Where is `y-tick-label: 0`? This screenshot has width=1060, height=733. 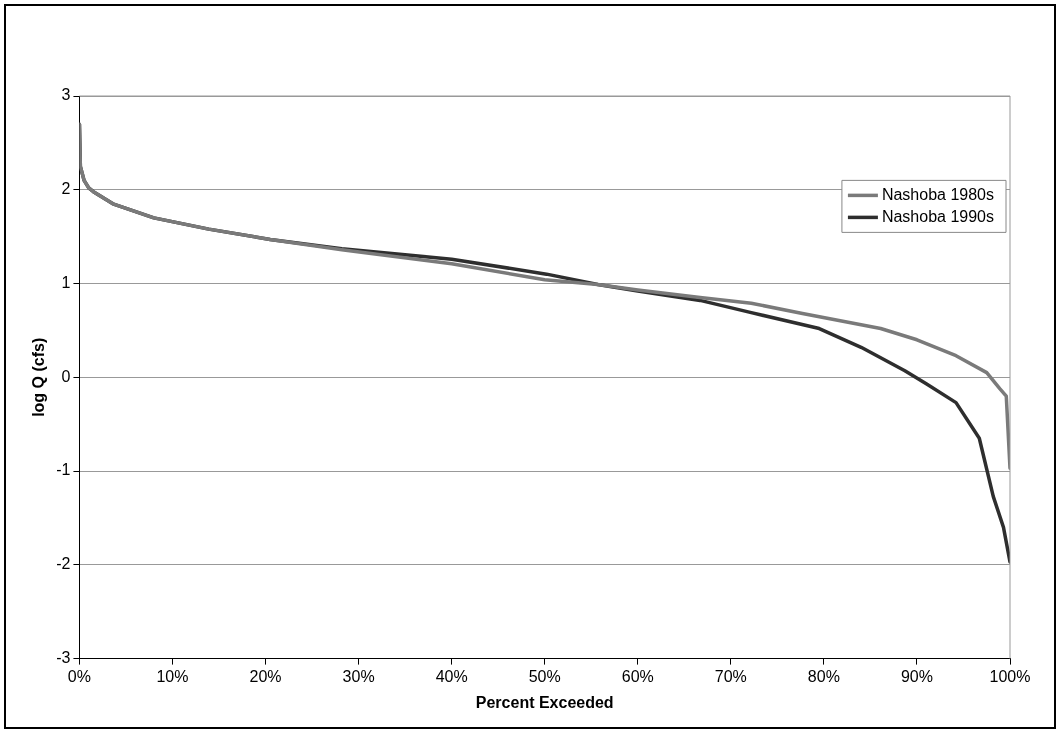 y-tick-label: 0 is located at coordinates (66, 376).